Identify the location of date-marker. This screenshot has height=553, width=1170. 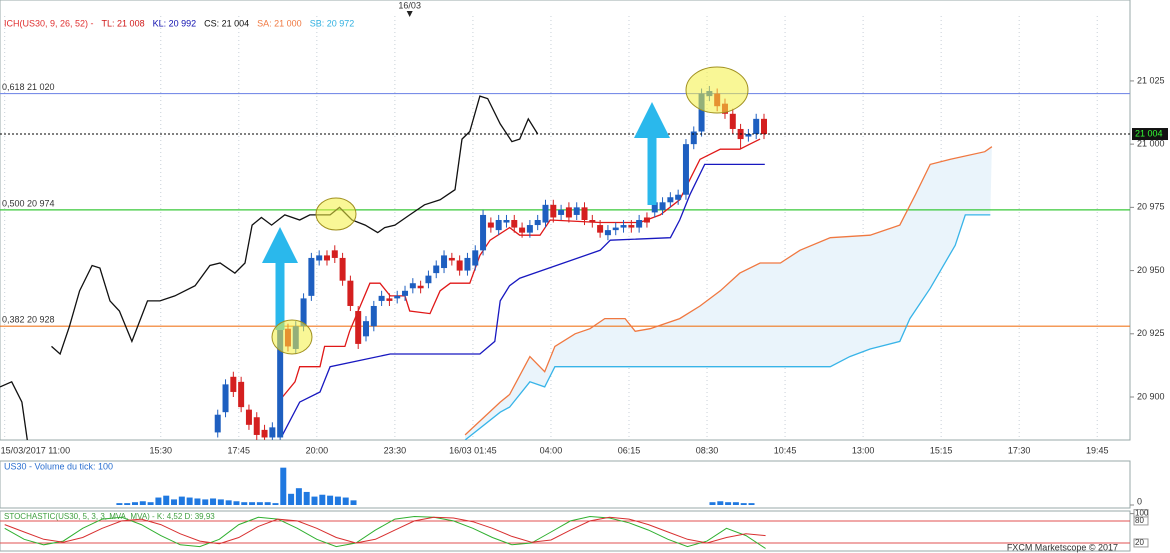
(409, 14).